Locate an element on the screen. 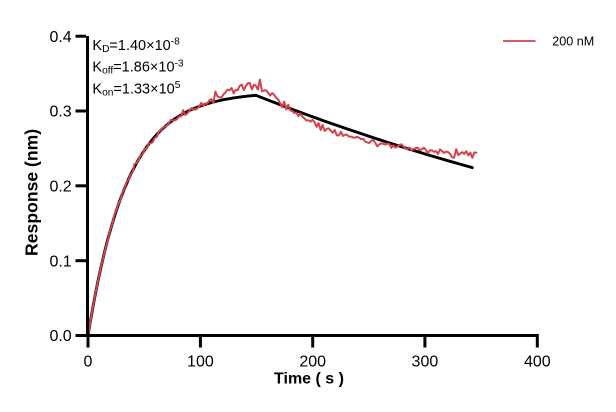  svg-text: 0.1 is located at coordinates (60, 261).